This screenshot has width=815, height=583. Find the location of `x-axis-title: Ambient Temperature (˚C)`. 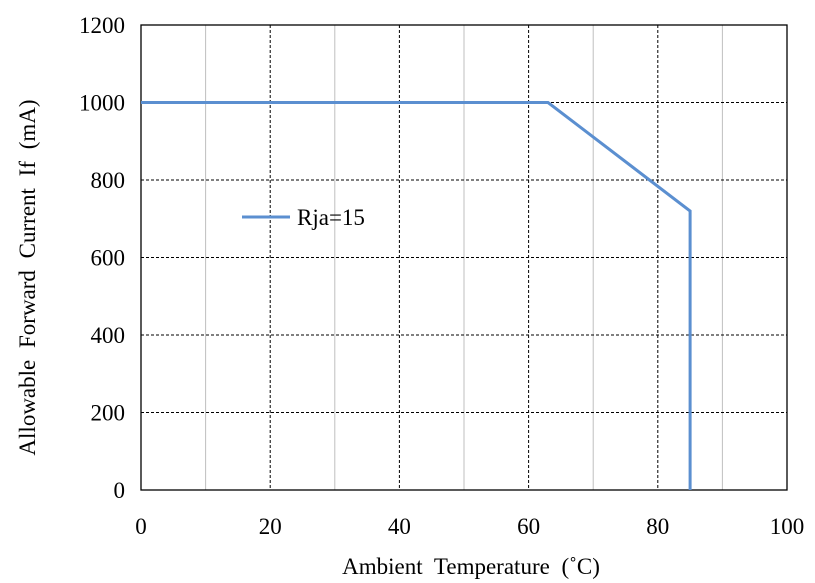

x-axis-title: Ambient Temperature (˚C) is located at coordinates (471, 566).